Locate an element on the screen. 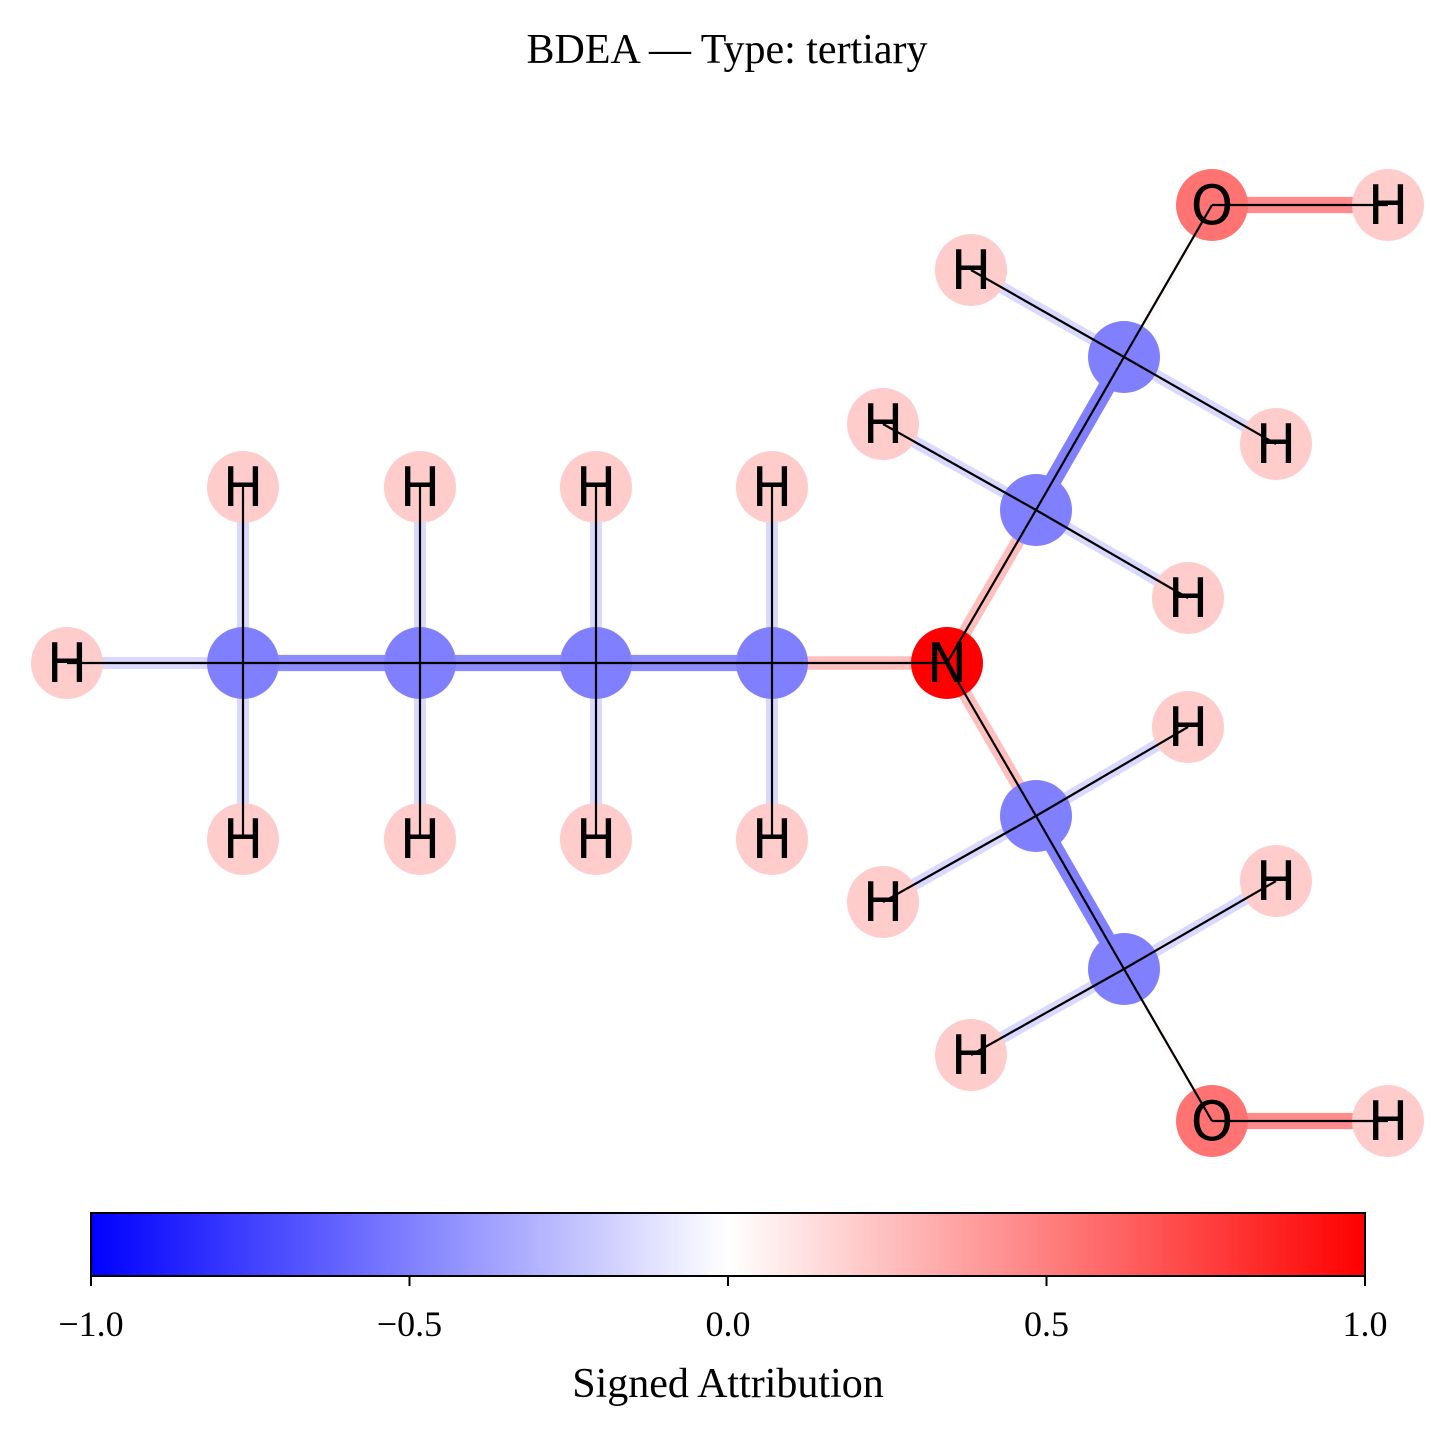 This screenshot has width=1455, height=1437. colorbar-ticks: −1.0 −0.5 0.0 0.5 1.0 is located at coordinates (723, 1310).